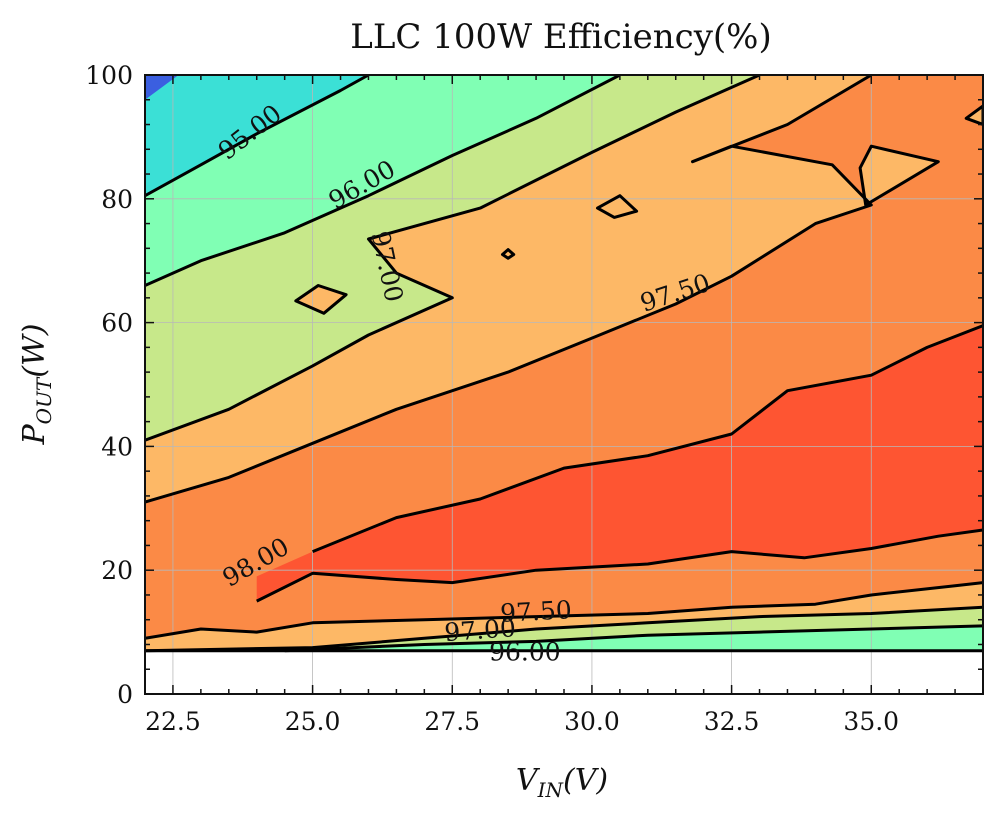 The image size is (1000, 819). Describe the element at coordinates (592, 721) in the screenshot. I see `x-tick-label-30.0: 30.0` at that location.